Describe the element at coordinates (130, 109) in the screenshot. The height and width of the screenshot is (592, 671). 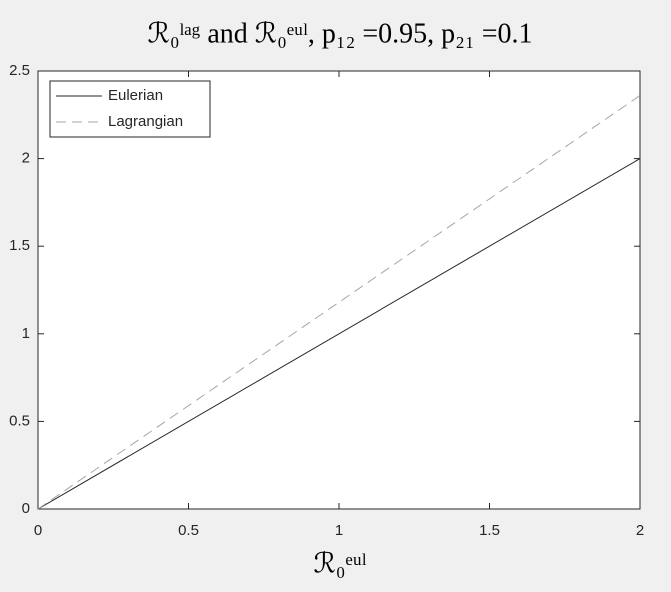
I see `legend-box` at that location.